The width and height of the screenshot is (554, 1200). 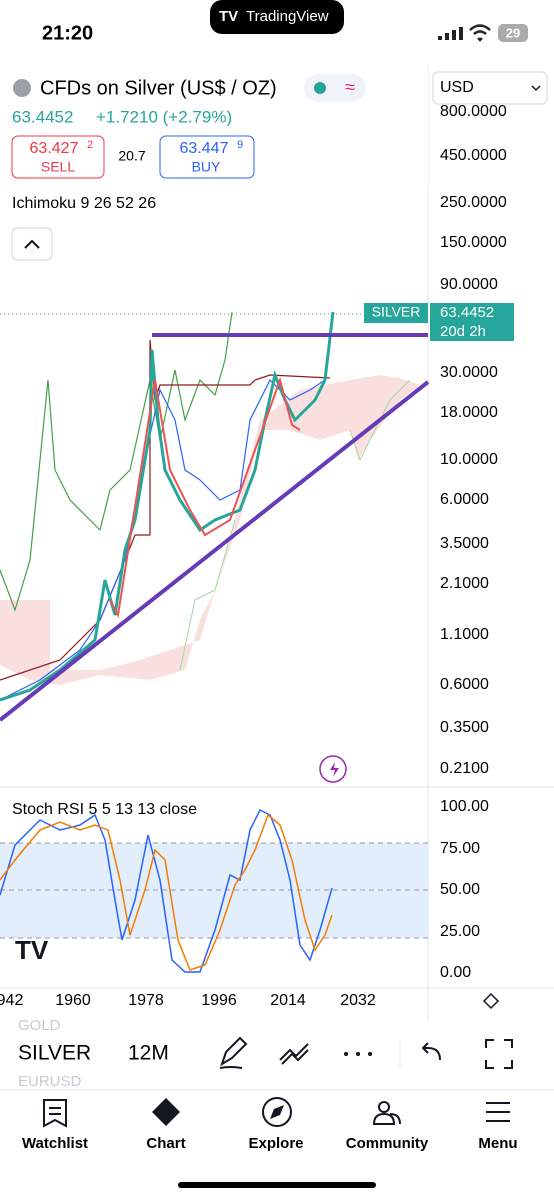 I want to click on explore-icon, so click(x=277, y=1112).